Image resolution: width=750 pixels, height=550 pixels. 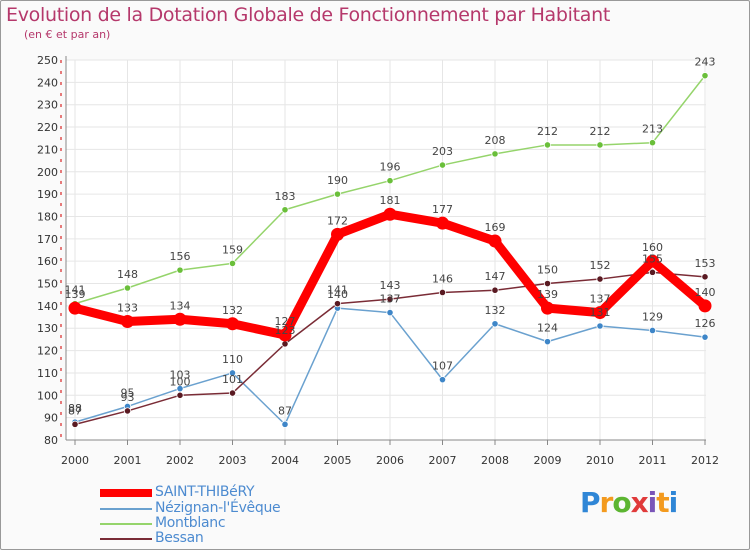 I want to click on data-label-saint-thib-ry: 137, so click(x=600, y=299).